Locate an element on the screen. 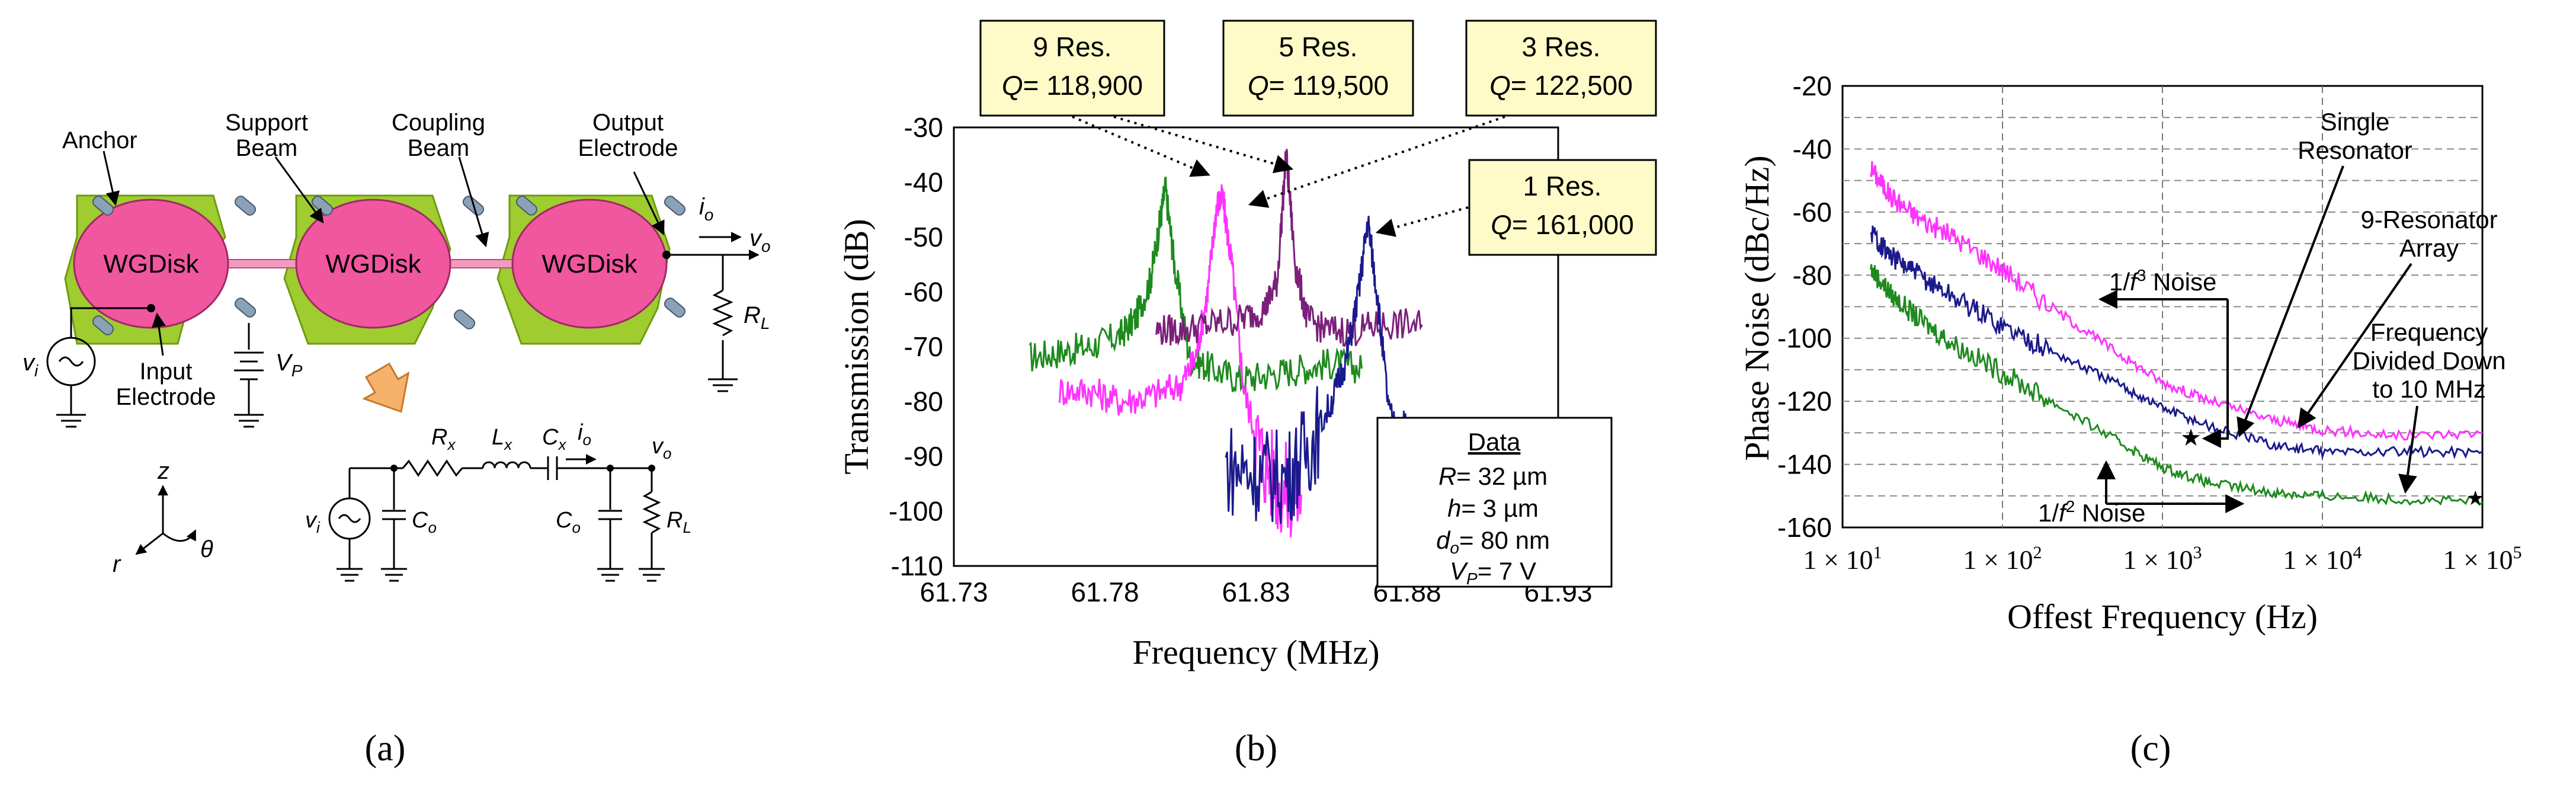 The image size is (2576, 787). freq-divided-label-1: Frequency is located at coordinates (2429, 332).